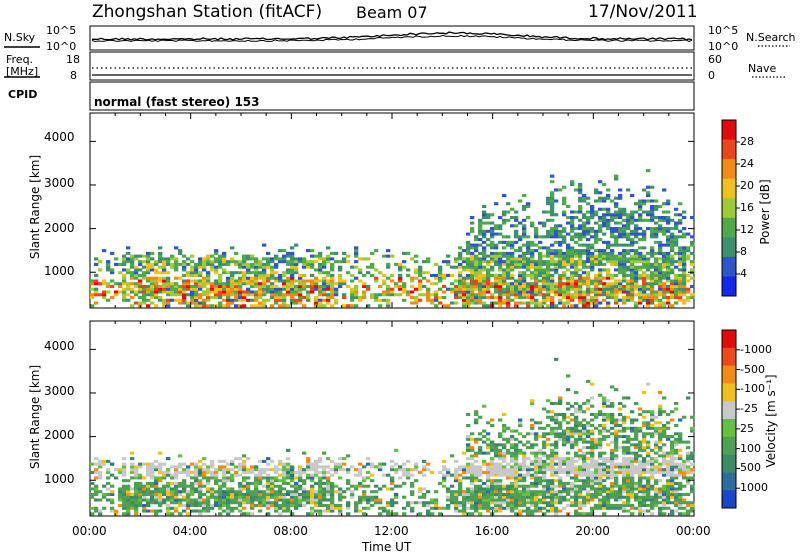 The width and height of the screenshot is (800, 554). Describe the element at coordinates (59, 137) in the screenshot. I see `power-ytick-4000: 4000` at that location.